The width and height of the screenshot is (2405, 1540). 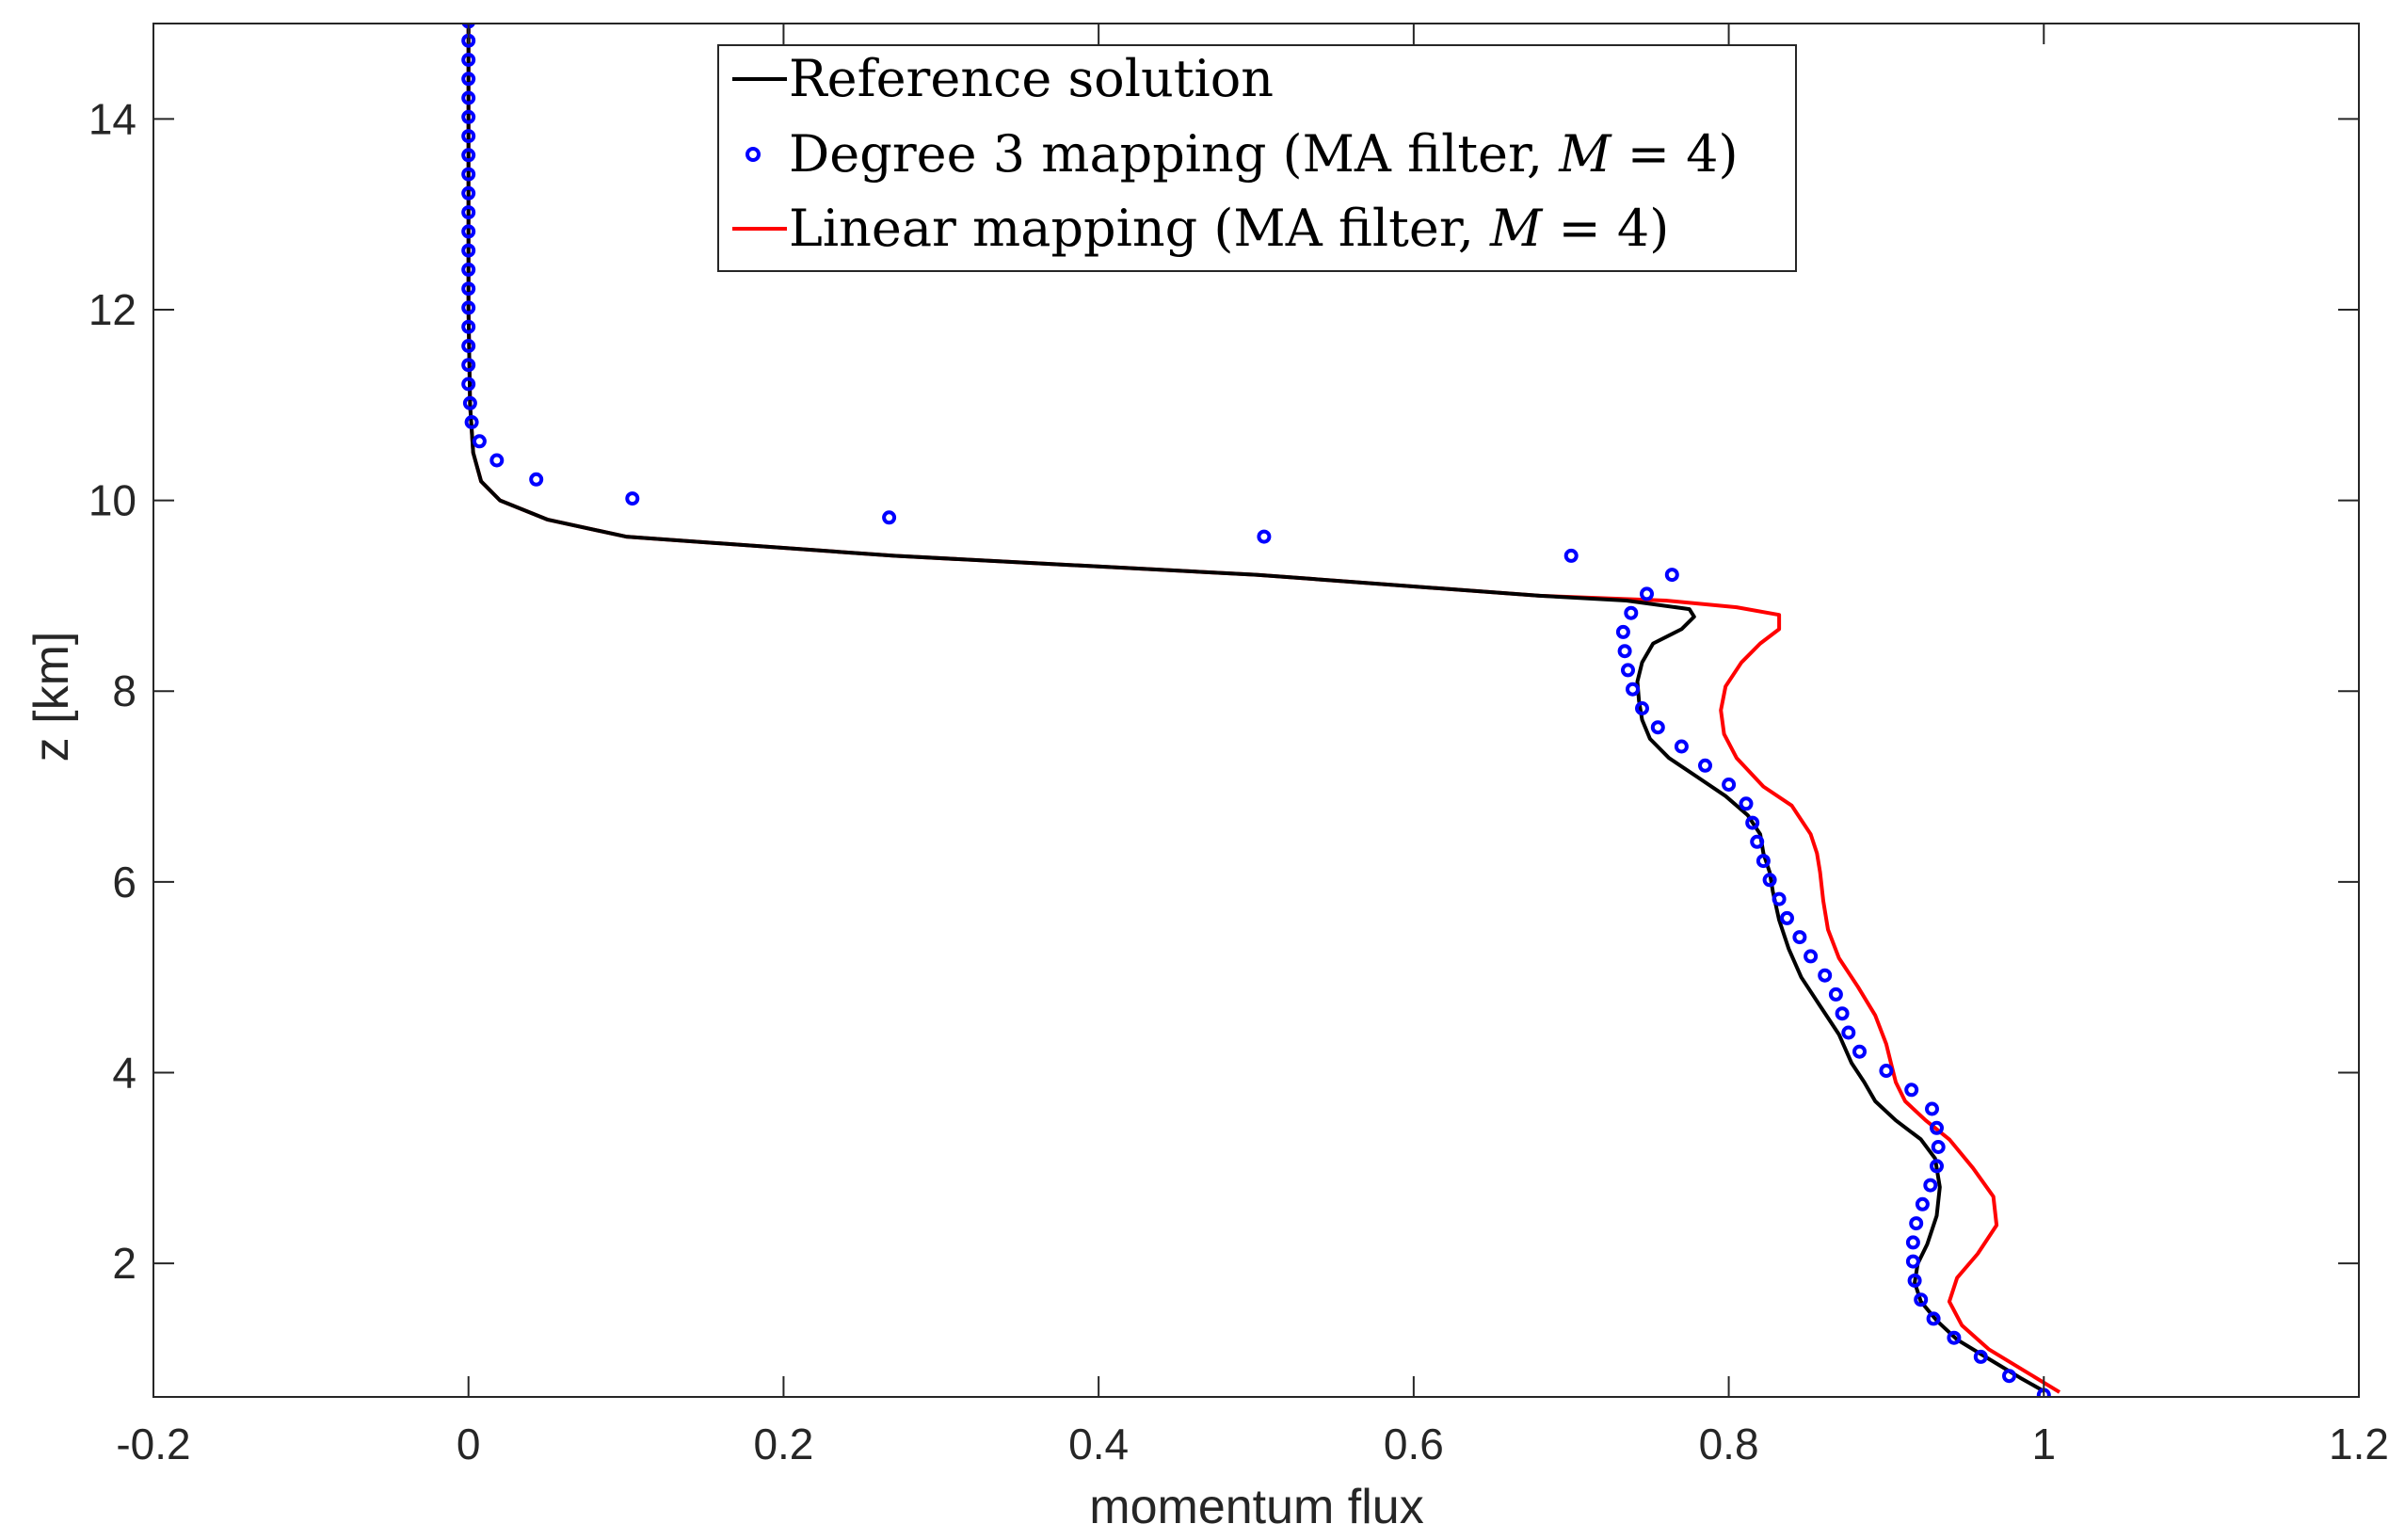 I want to click on y-tick-label: 2, so click(x=124, y=1263).